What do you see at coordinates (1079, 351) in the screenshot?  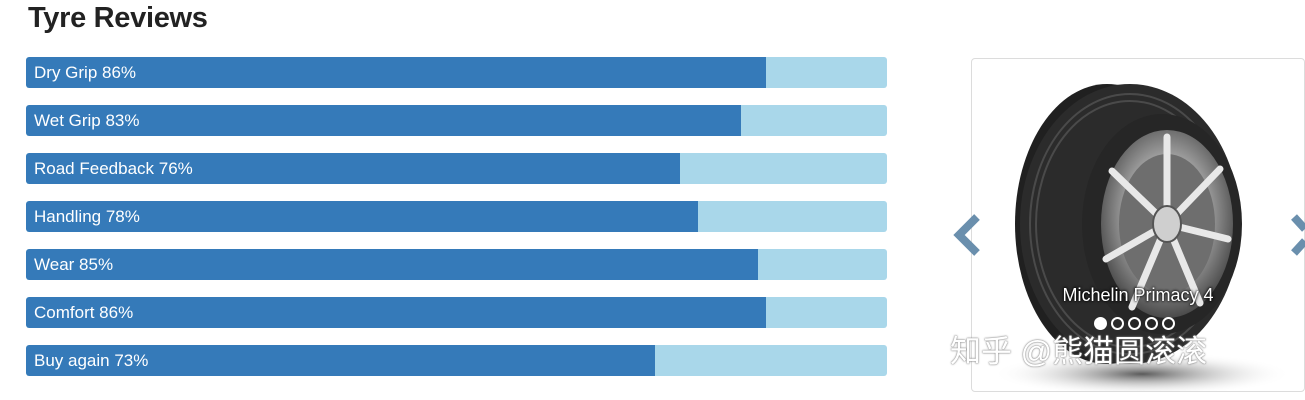 I see `watermark: 知乎 @熊猫圆滚滚` at bounding box center [1079, 351].